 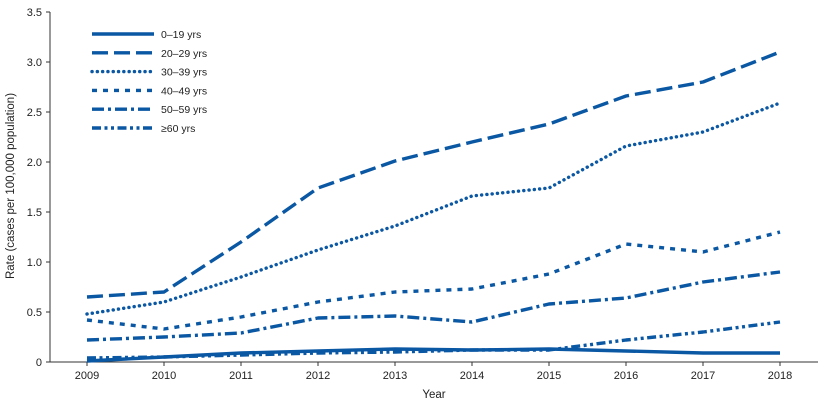 What do you see at coordinates (34, 163) in the screenshot?
I see `y-tick-label: 2.0` at bounding box center [34, 163].